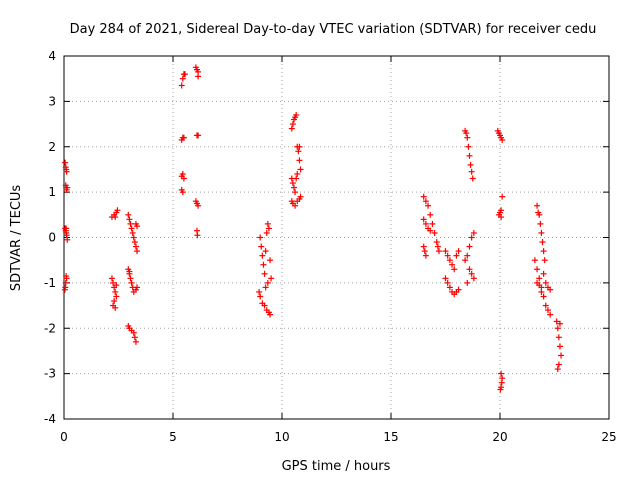  What do you see at coordinates (173, 437) in the screenshot?
I see `x-tick-label: 5` at bounding box center [173, 437].